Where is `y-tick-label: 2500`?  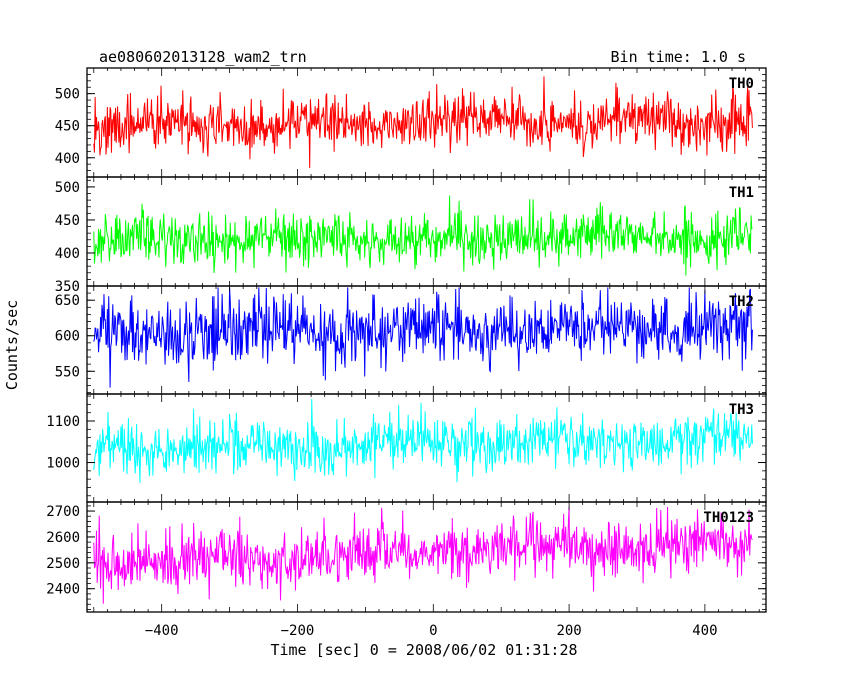 y-tick-label: 2500 is located at coordinates (63, 564).